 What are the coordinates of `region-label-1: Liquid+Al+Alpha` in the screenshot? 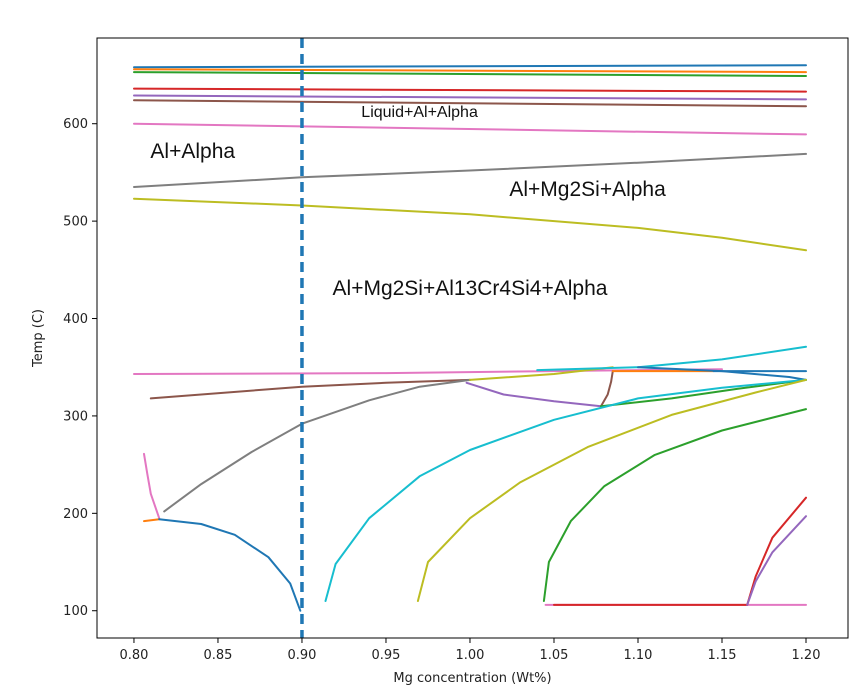 It's located at (419, 112).